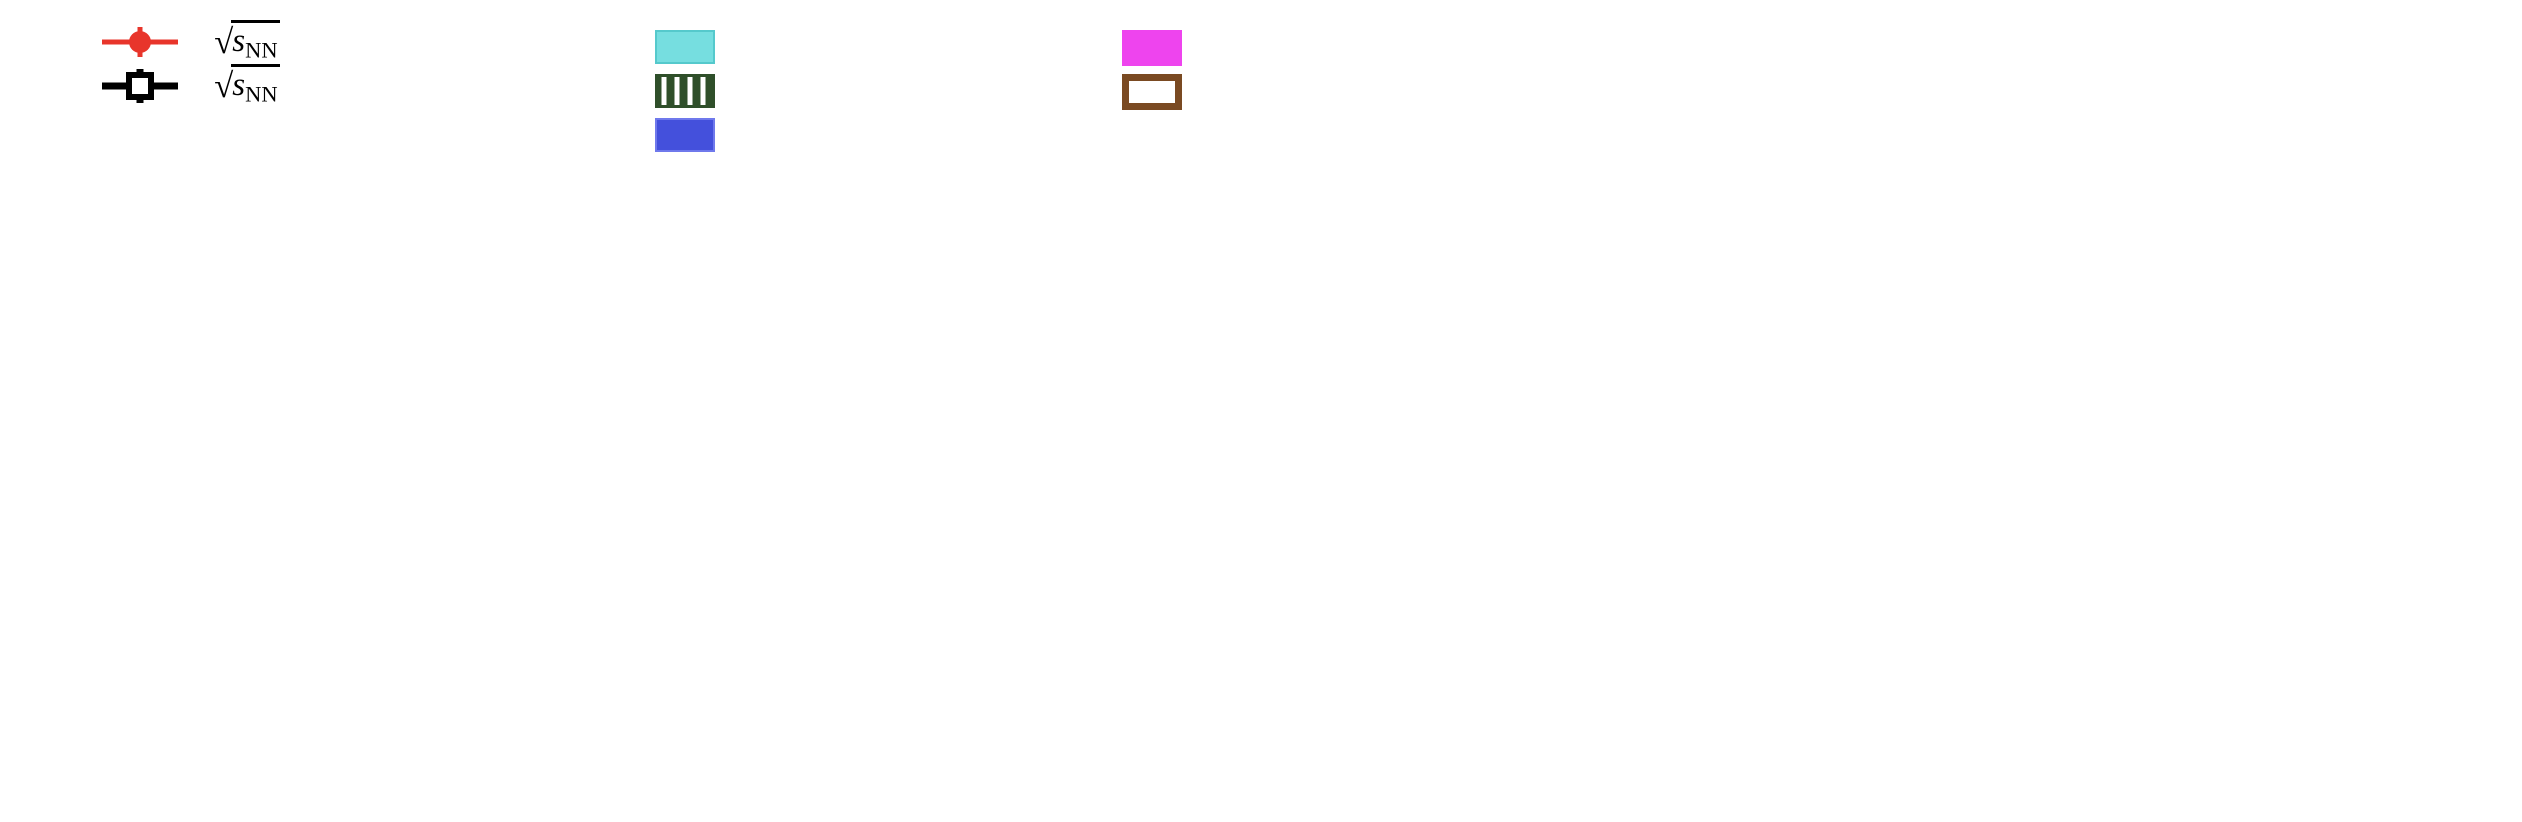 The width and height of the screenshot is (2522, 822). I want to click on legend-swatch-cgc1, so click(1152, 48).